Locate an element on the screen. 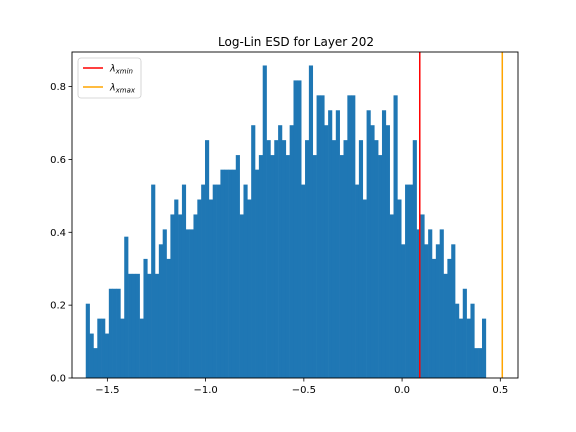  y-tick-label: 0.6 is located at coordinates (58, 160).